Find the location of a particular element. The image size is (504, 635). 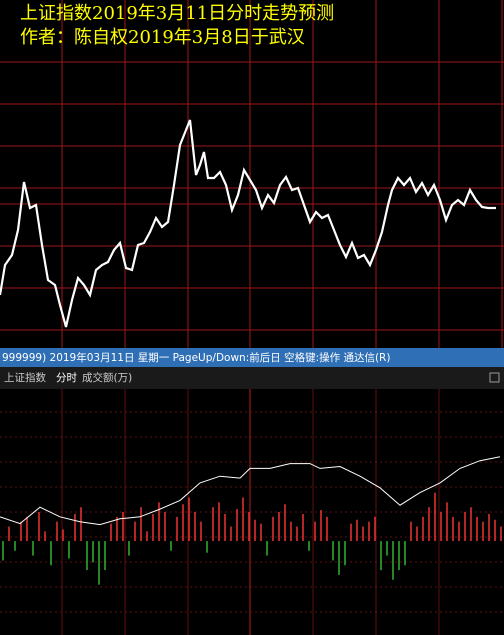

subtitle: 作者：陈自权2019年3月8日于武汉 is located at coordinates (162, 37).